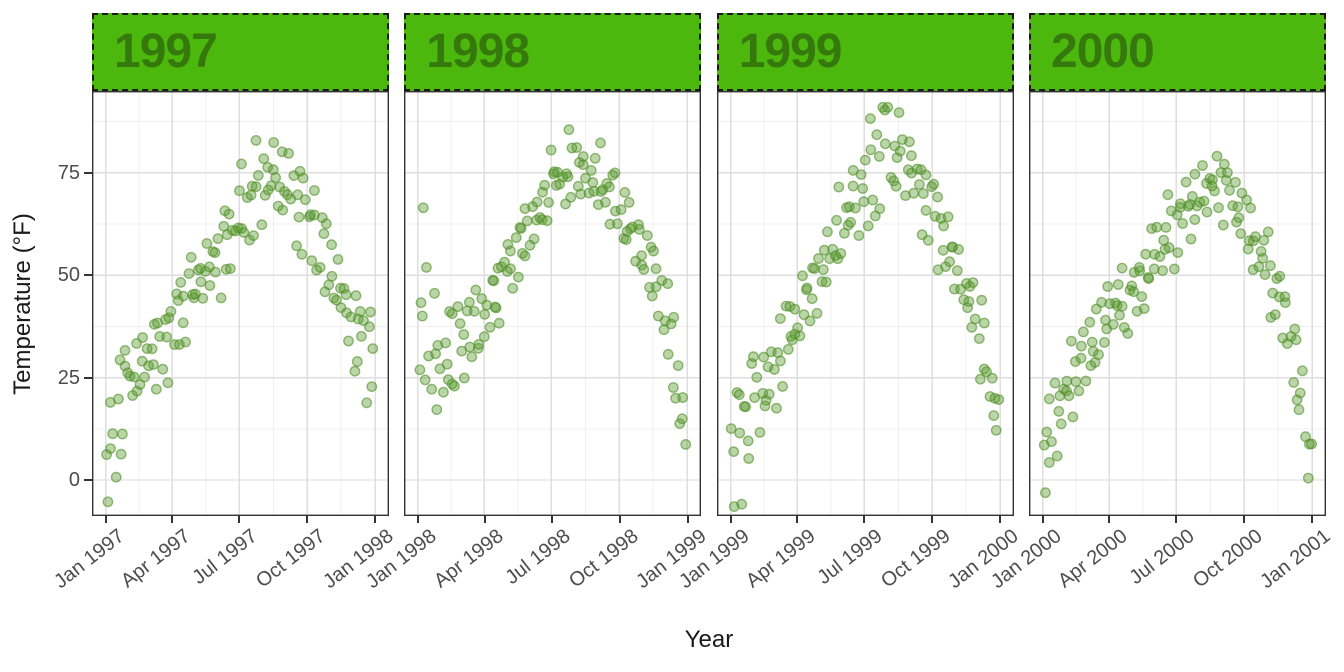 This screenshot has width=1344, height=672. Describe the element at coordinates (1103, 51) in the screenshot. I see `facet-strip-label: 2000` at that location.